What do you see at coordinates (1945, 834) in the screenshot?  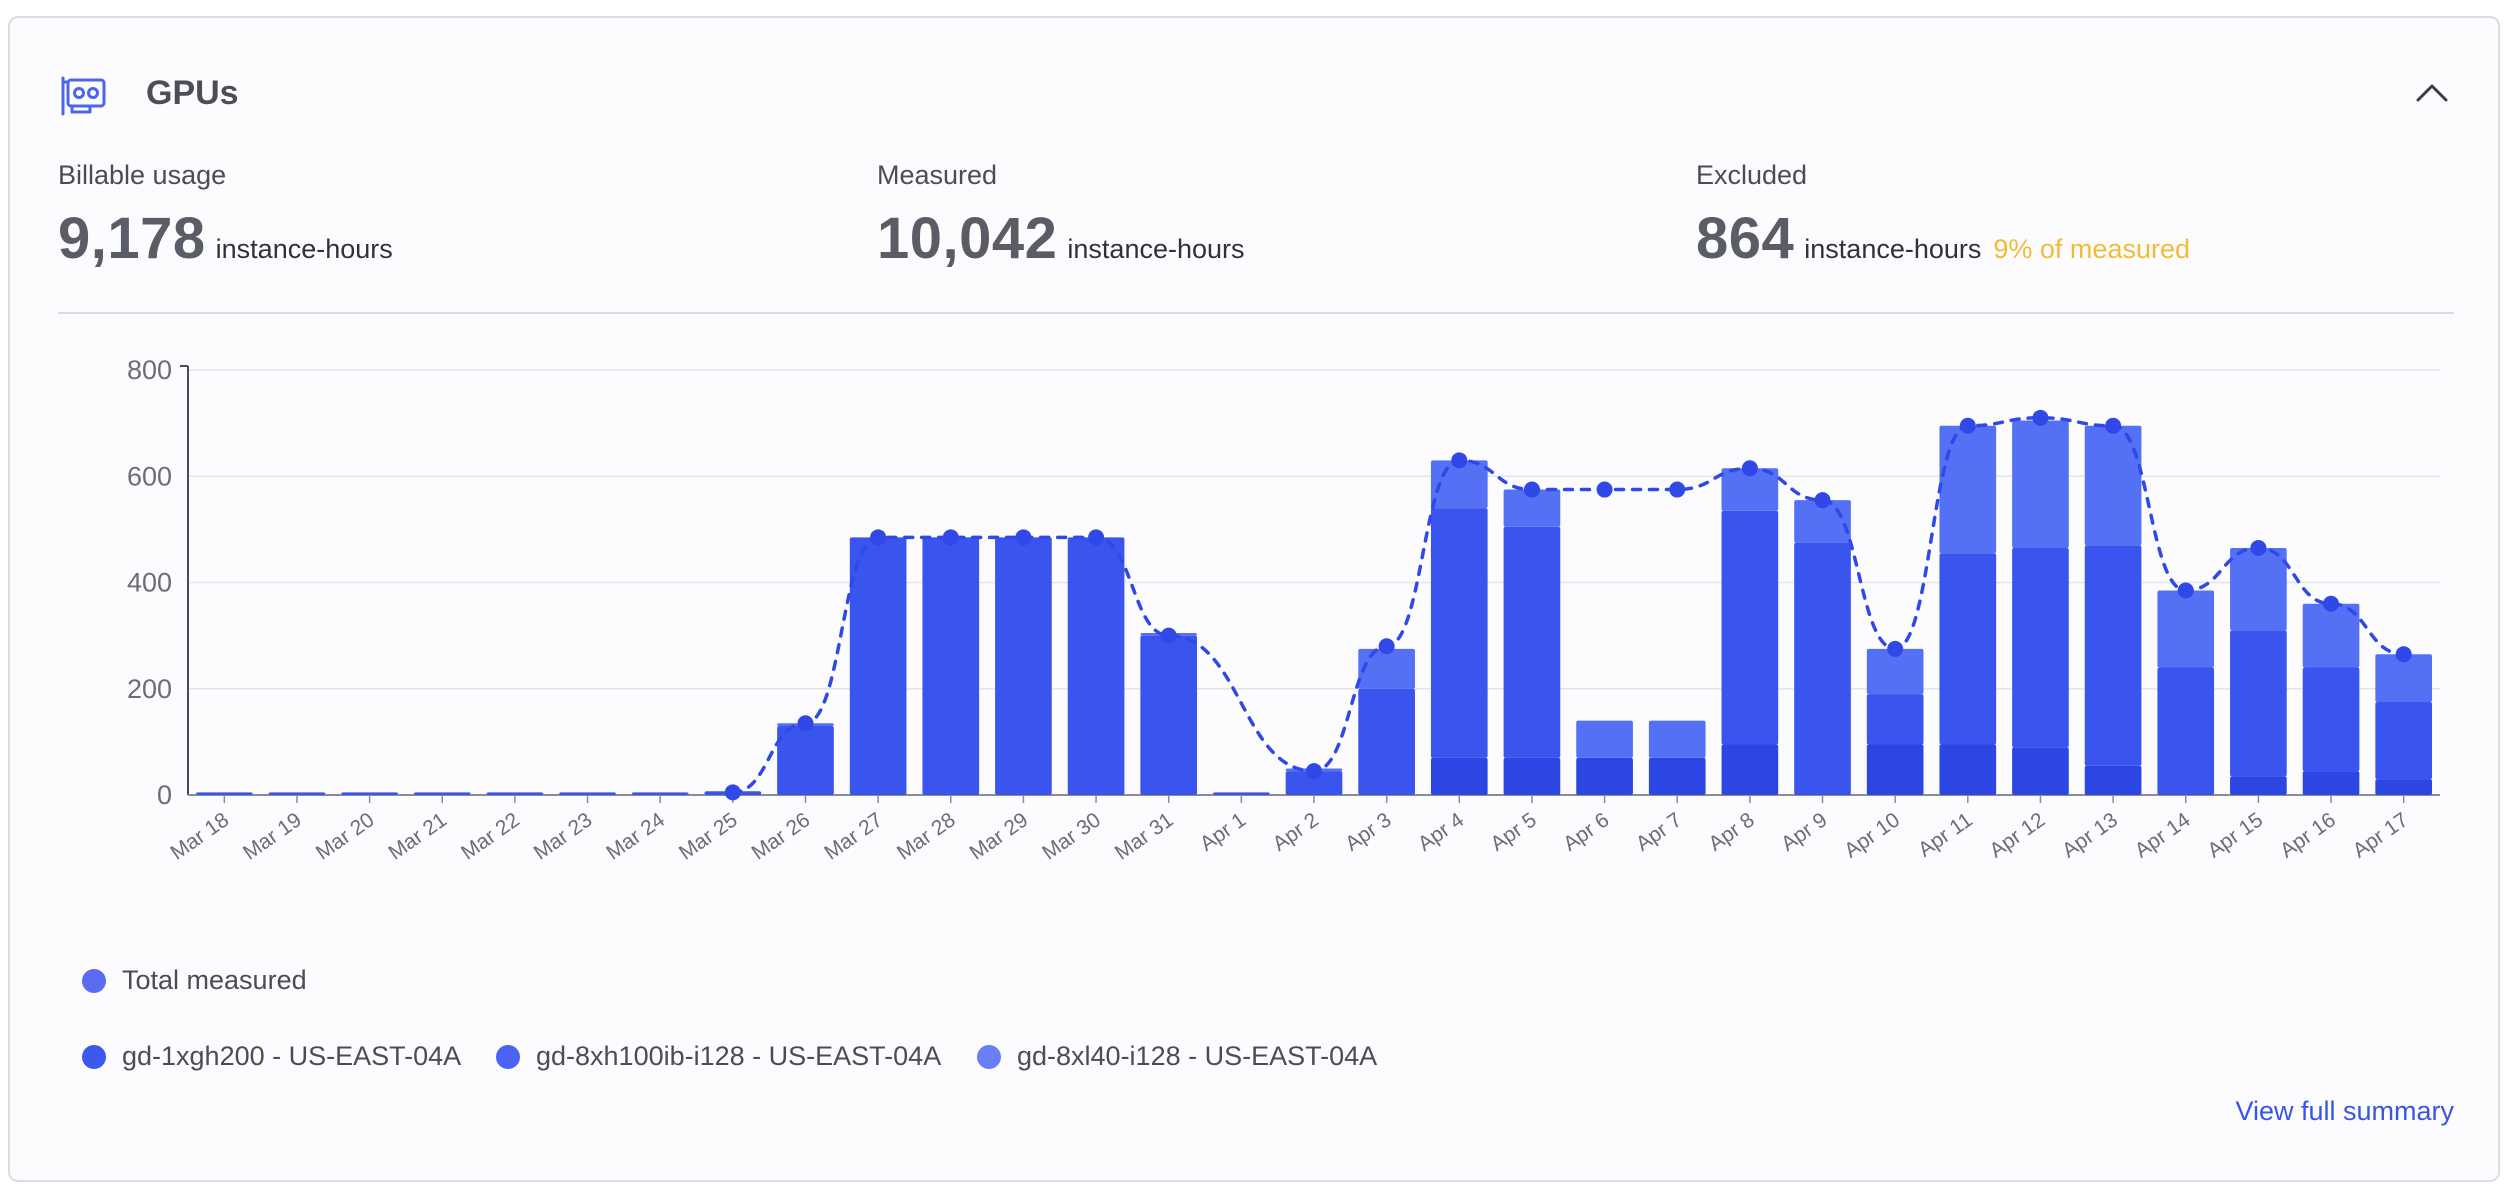 I see `x-tick-label: Apr 11` at bounding box center [1945, 834].